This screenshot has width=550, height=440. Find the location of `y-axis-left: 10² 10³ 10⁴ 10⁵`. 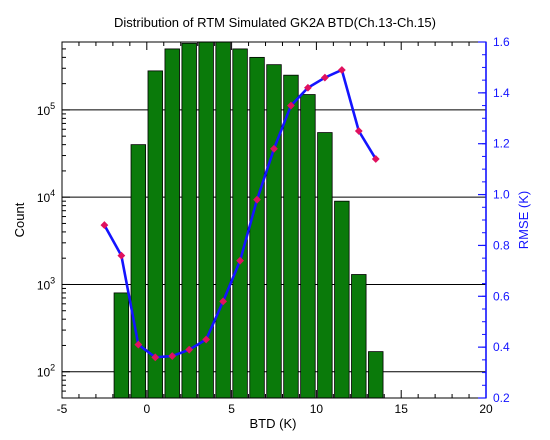

y-axis-left: 10² 10³ 10⁴ 10⁵ is located at coordinates (53, 220).